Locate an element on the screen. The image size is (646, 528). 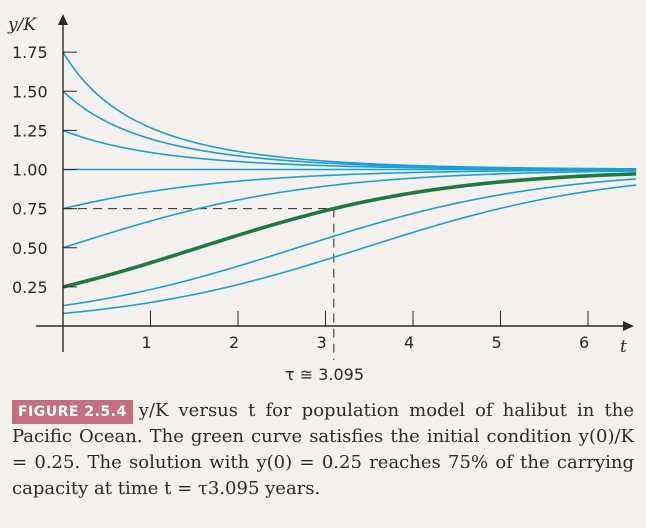
y-tick-label: 0.50 is located at coordinates (30, 248).